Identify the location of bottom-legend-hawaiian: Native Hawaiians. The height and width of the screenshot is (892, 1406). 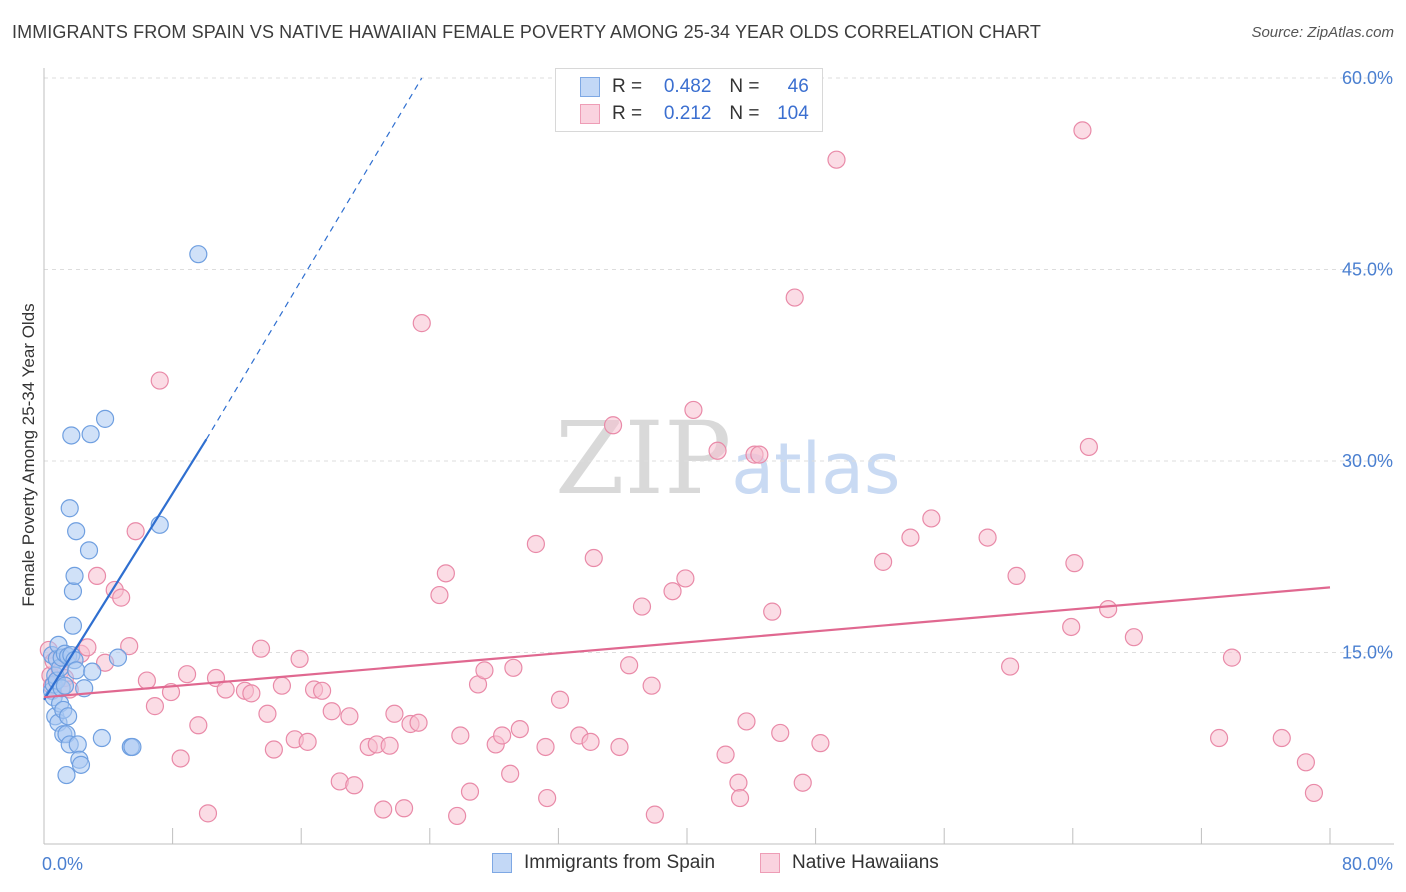
(849, 863).